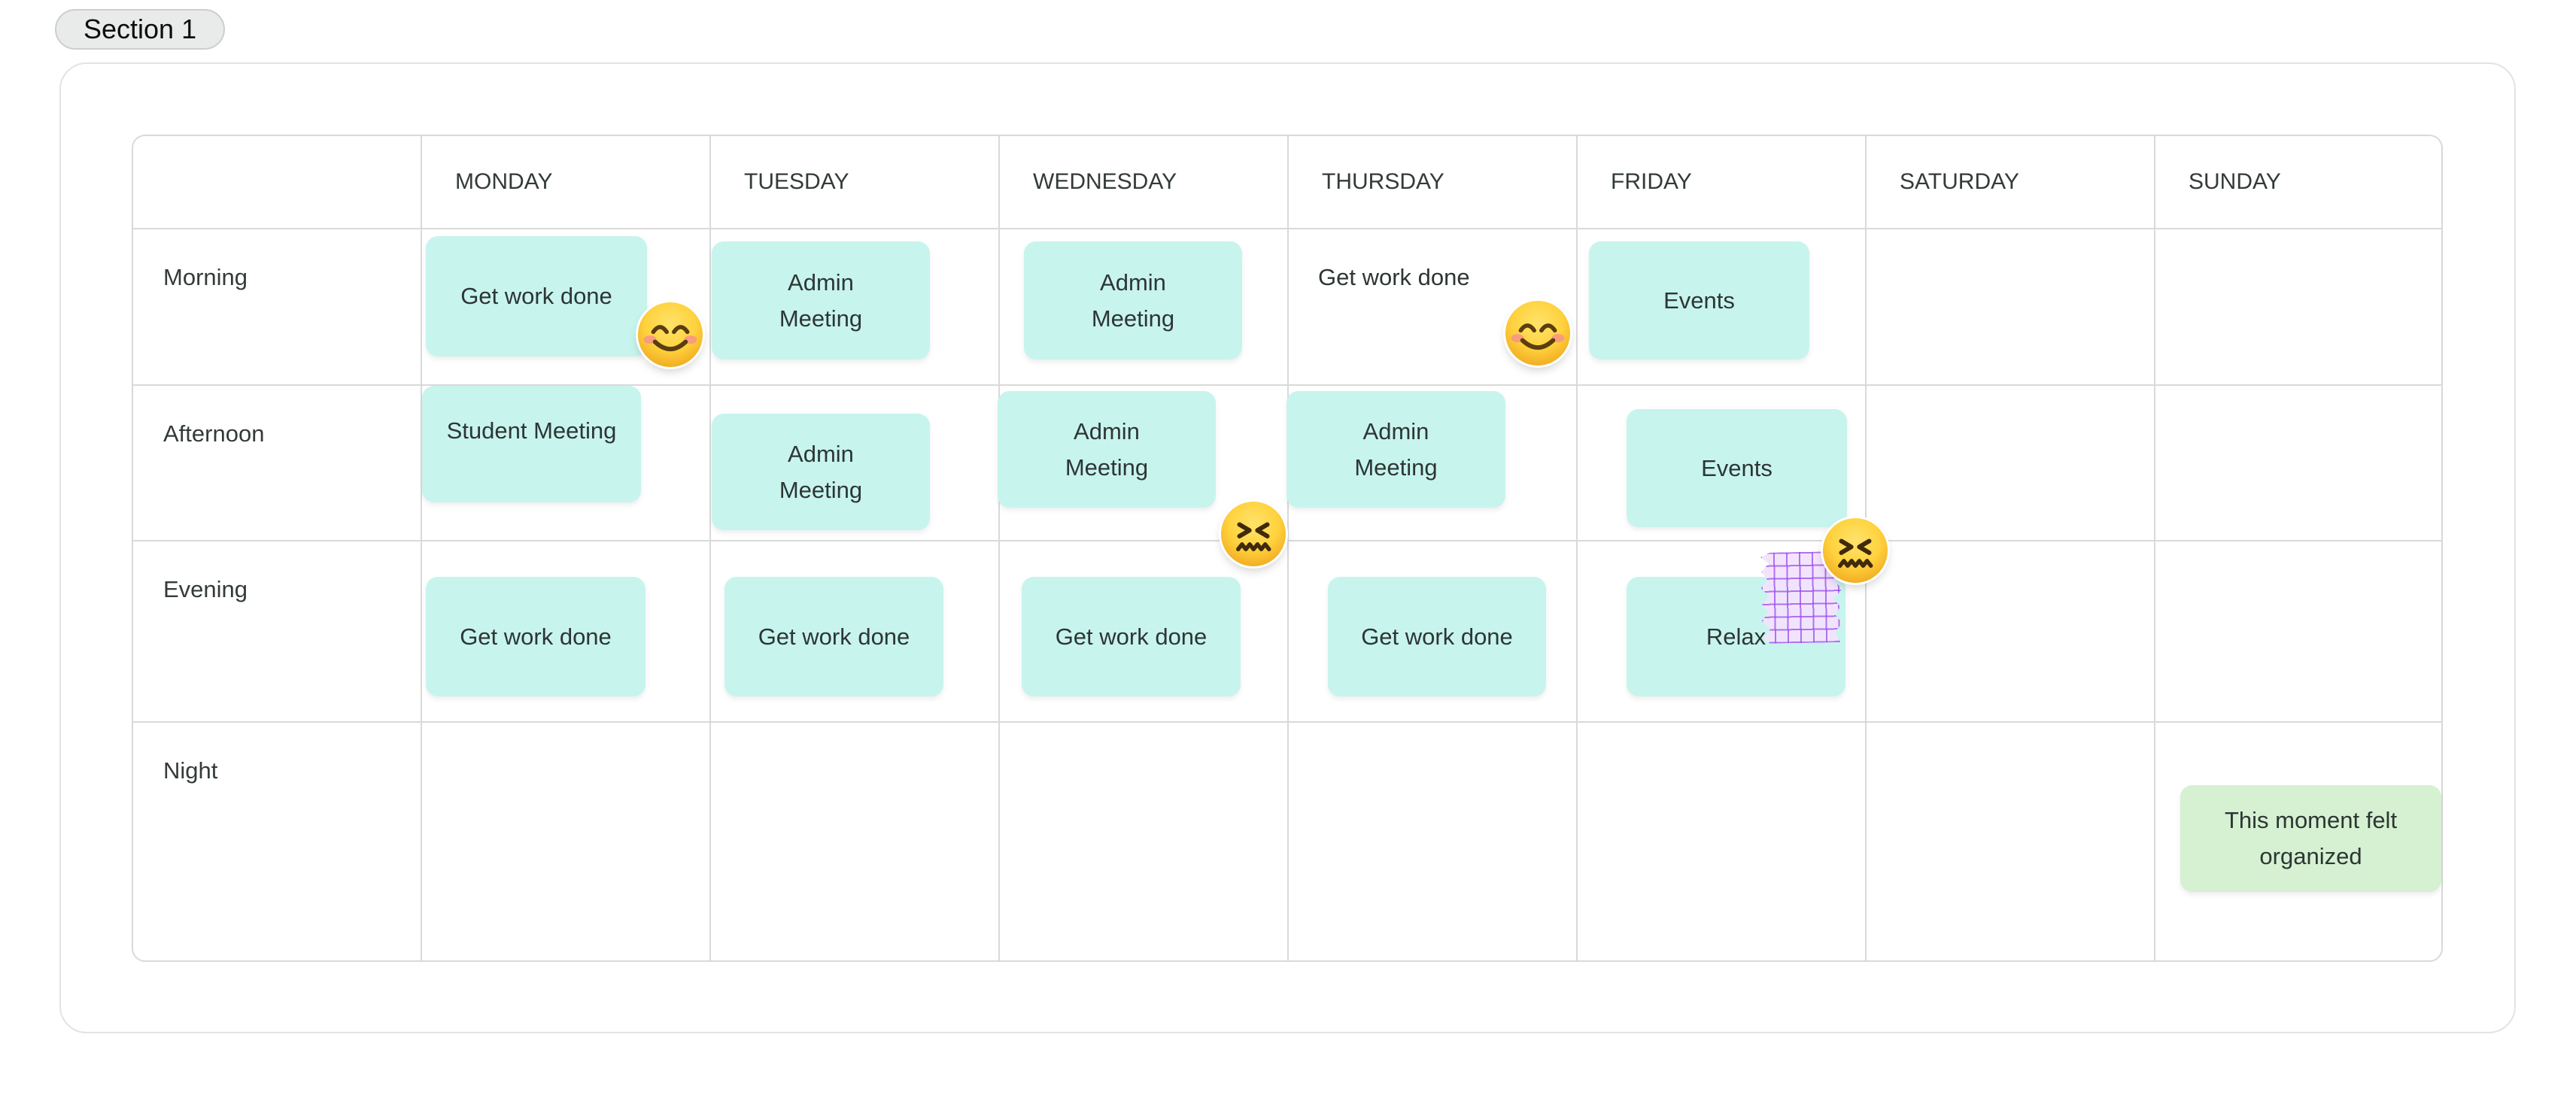  Describe the element at coordinates (1394, 277) in the screenshot. I see `text-item-thursday-morning: Get work done` at that location.